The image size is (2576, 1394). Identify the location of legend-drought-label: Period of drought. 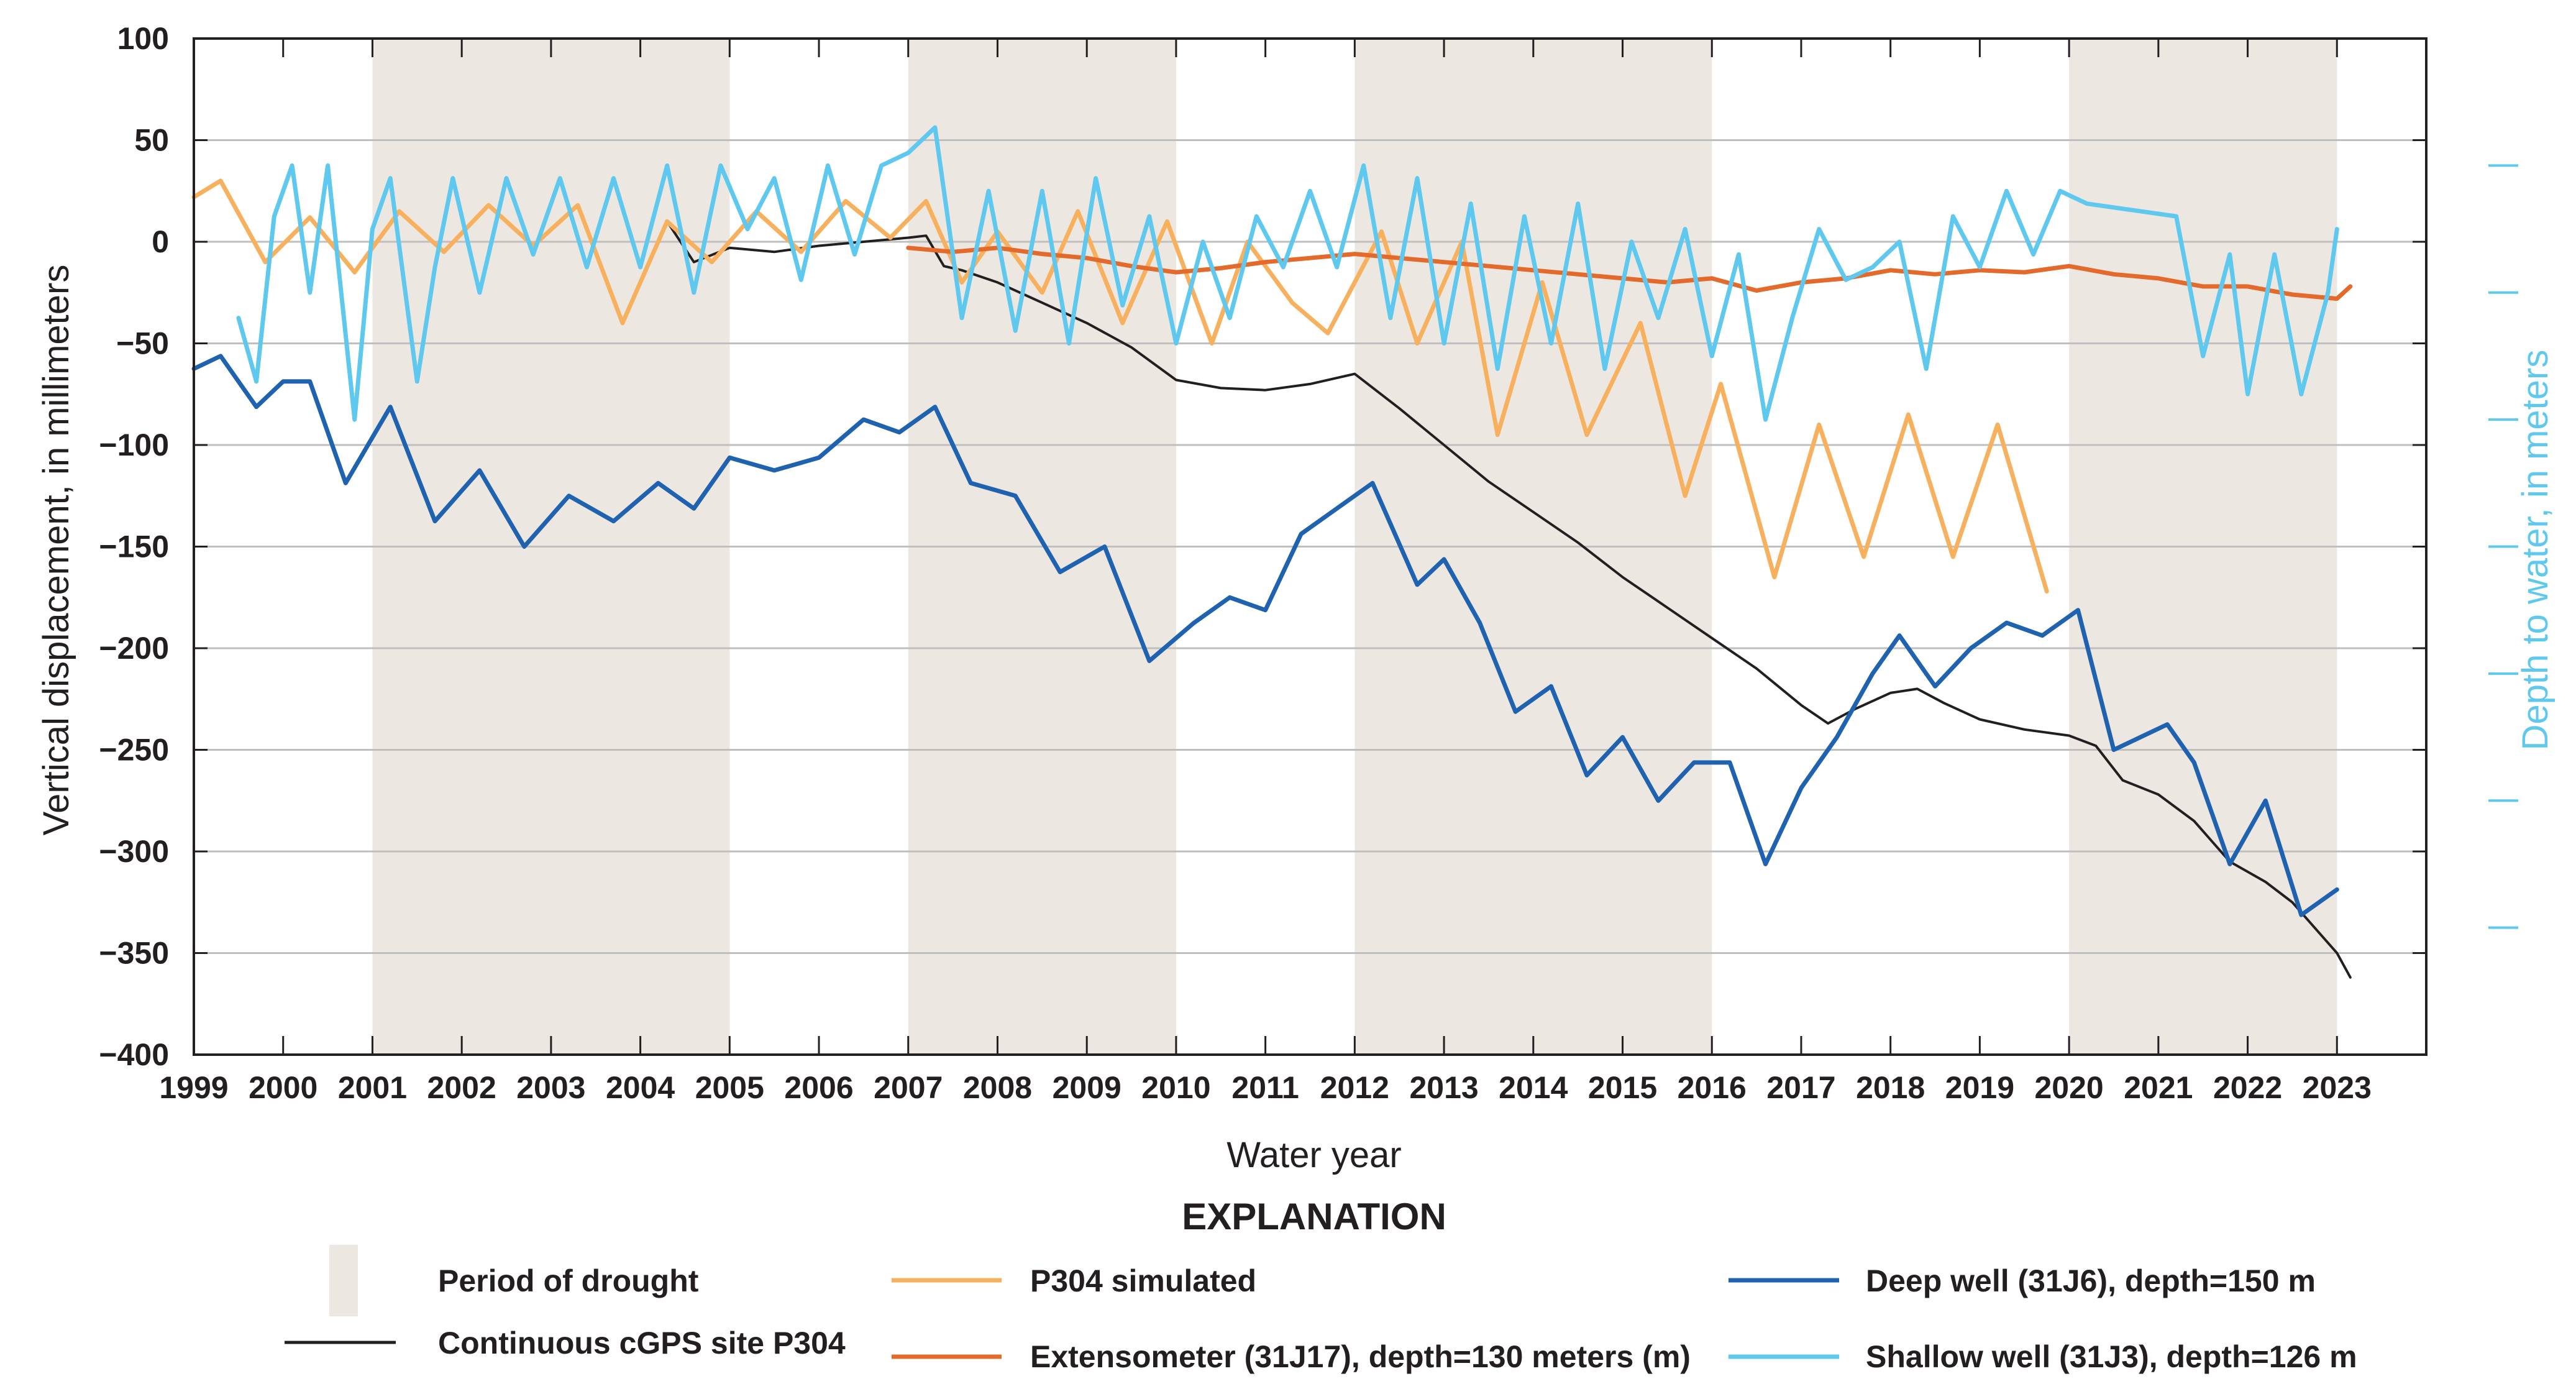
(568, 1280).